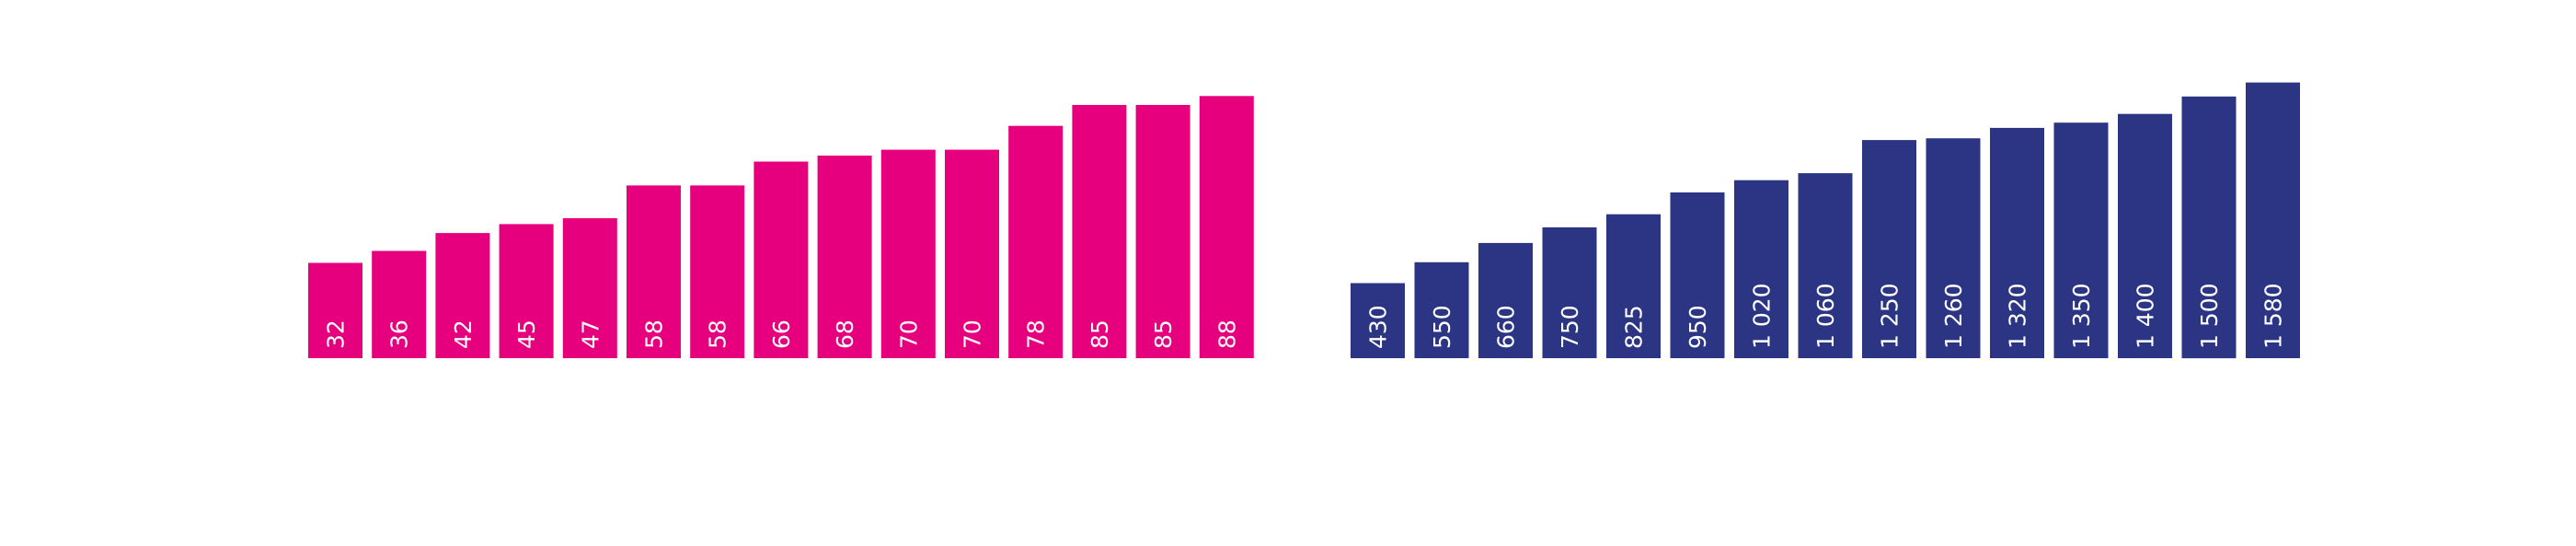  I want to click on navy-bar-label-7: 1 020, so click(1762, 316).